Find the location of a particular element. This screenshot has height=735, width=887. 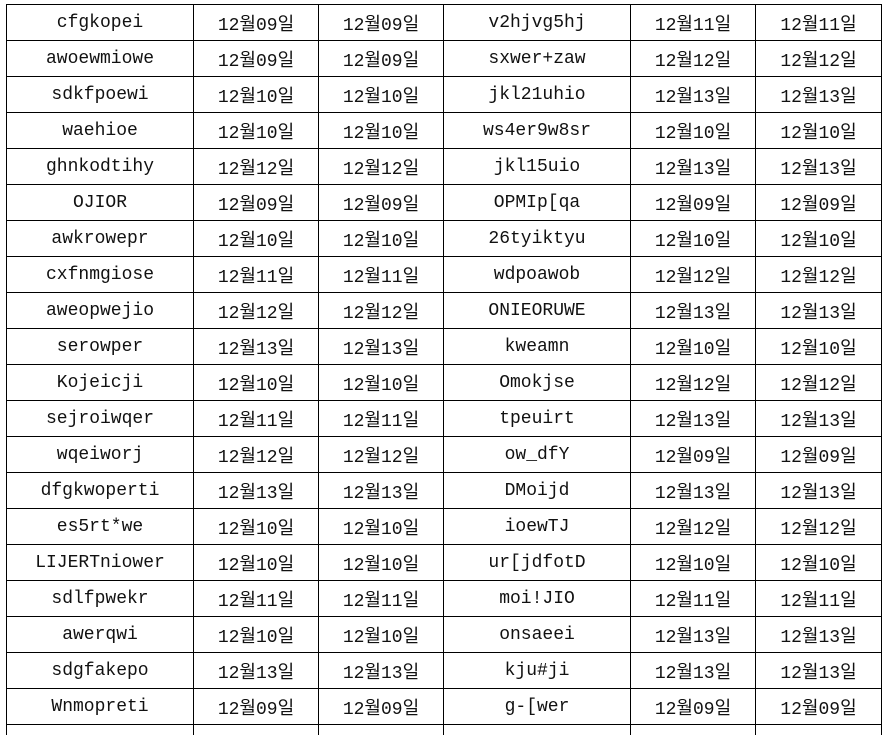

name-cell: kweamn is located at coordinates (537, 347).